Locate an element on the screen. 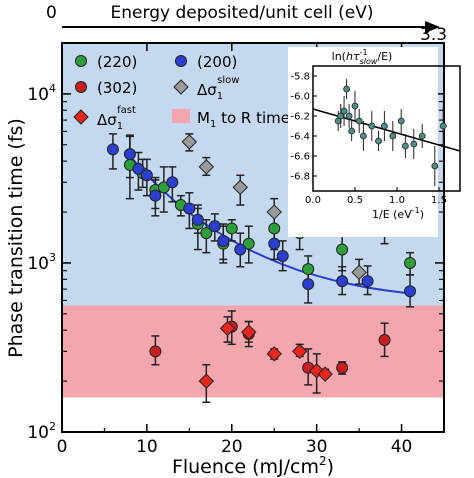 This screenshot has width=474, height=478. x-tick-label: 20 is located at coordinates (232, 447).